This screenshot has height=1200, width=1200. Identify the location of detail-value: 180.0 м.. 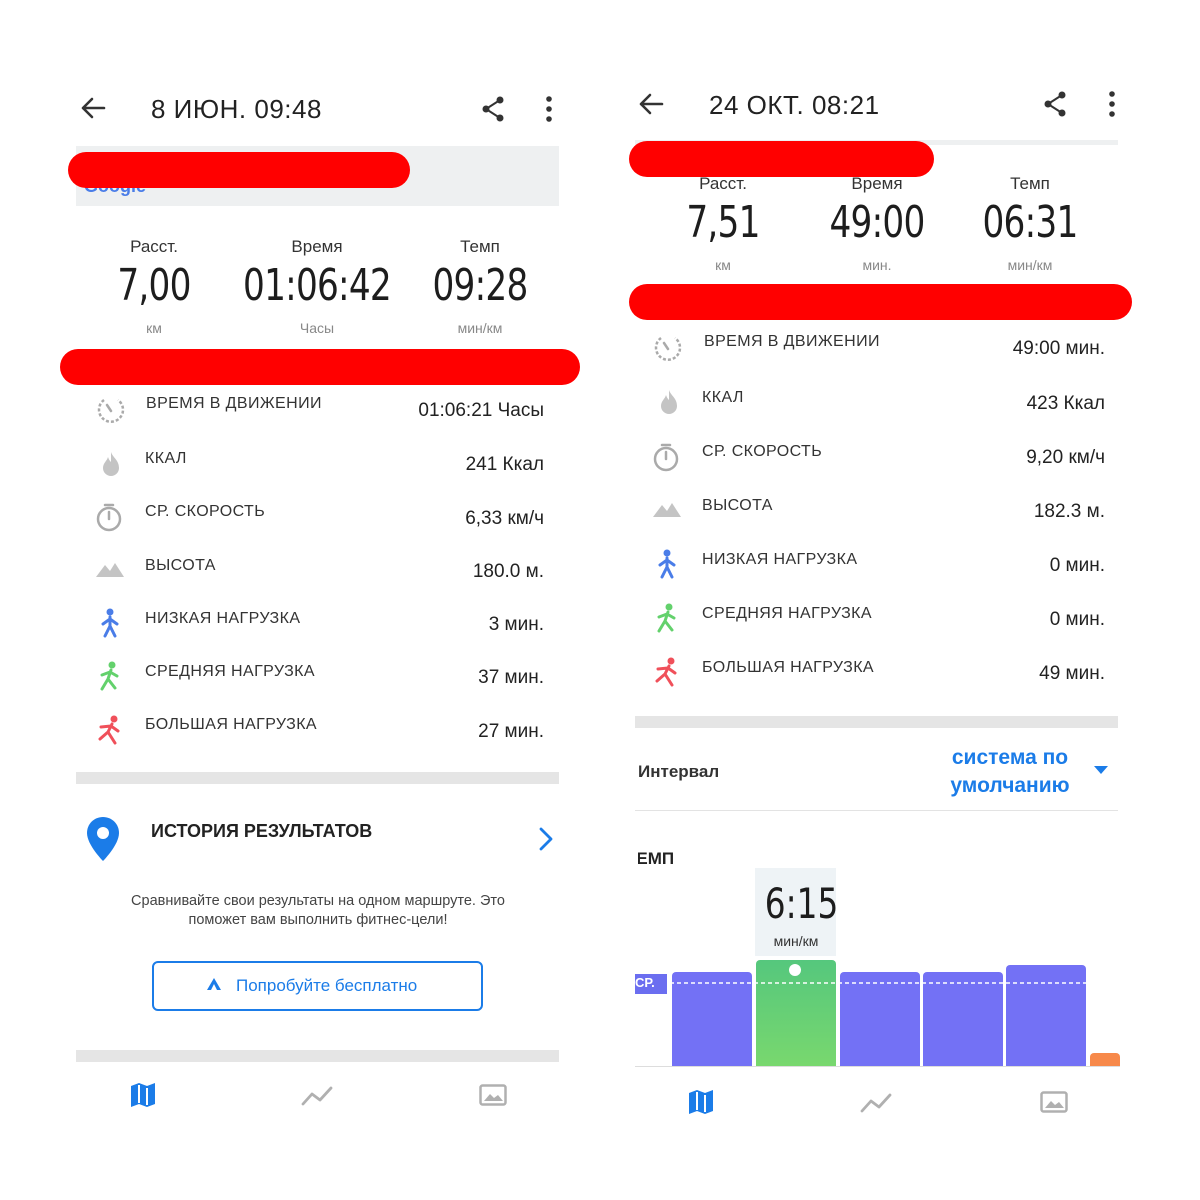
(508, 571).